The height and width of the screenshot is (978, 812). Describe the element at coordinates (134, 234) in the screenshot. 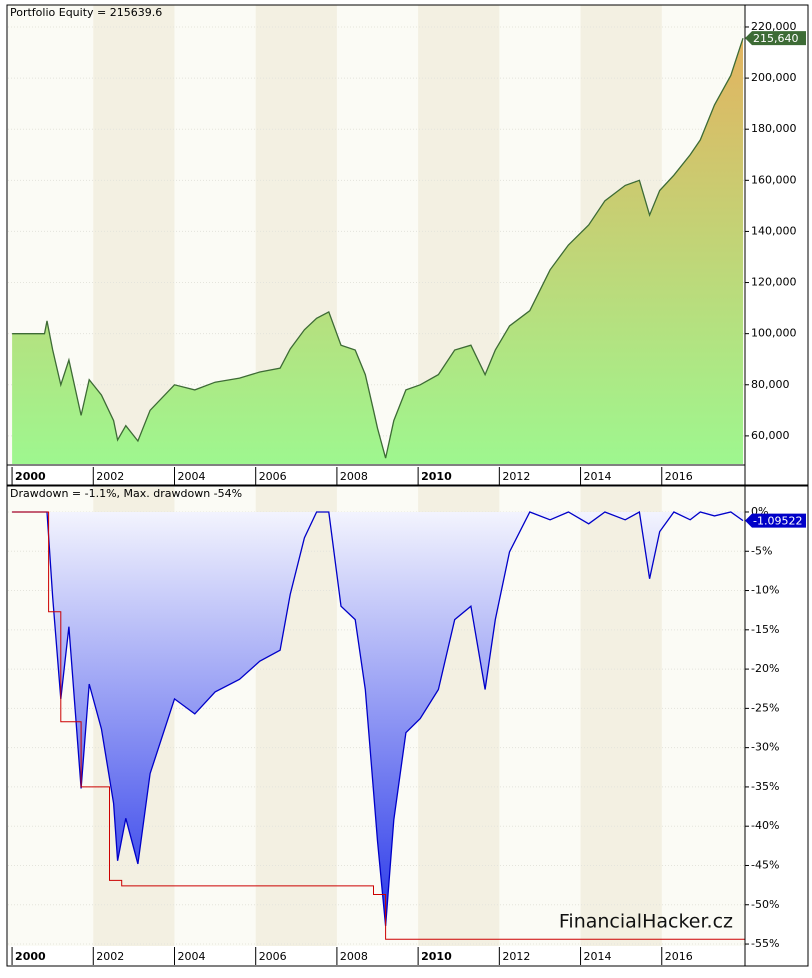

I see `year-band` at that location.